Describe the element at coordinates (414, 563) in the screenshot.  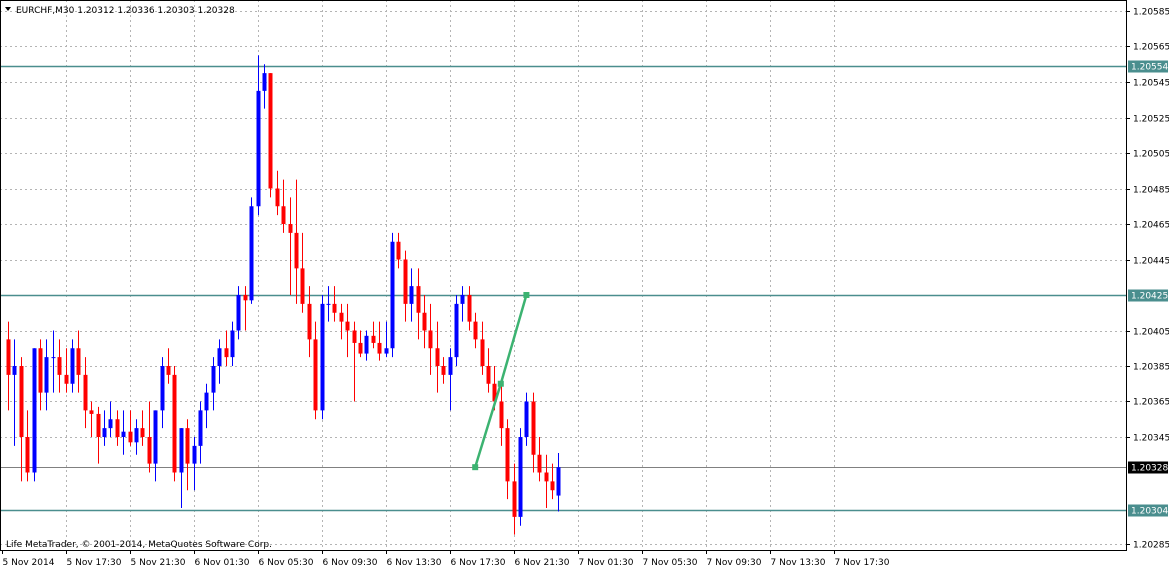
I see `x-tick-label: 6 Nov 13:30` at that location.